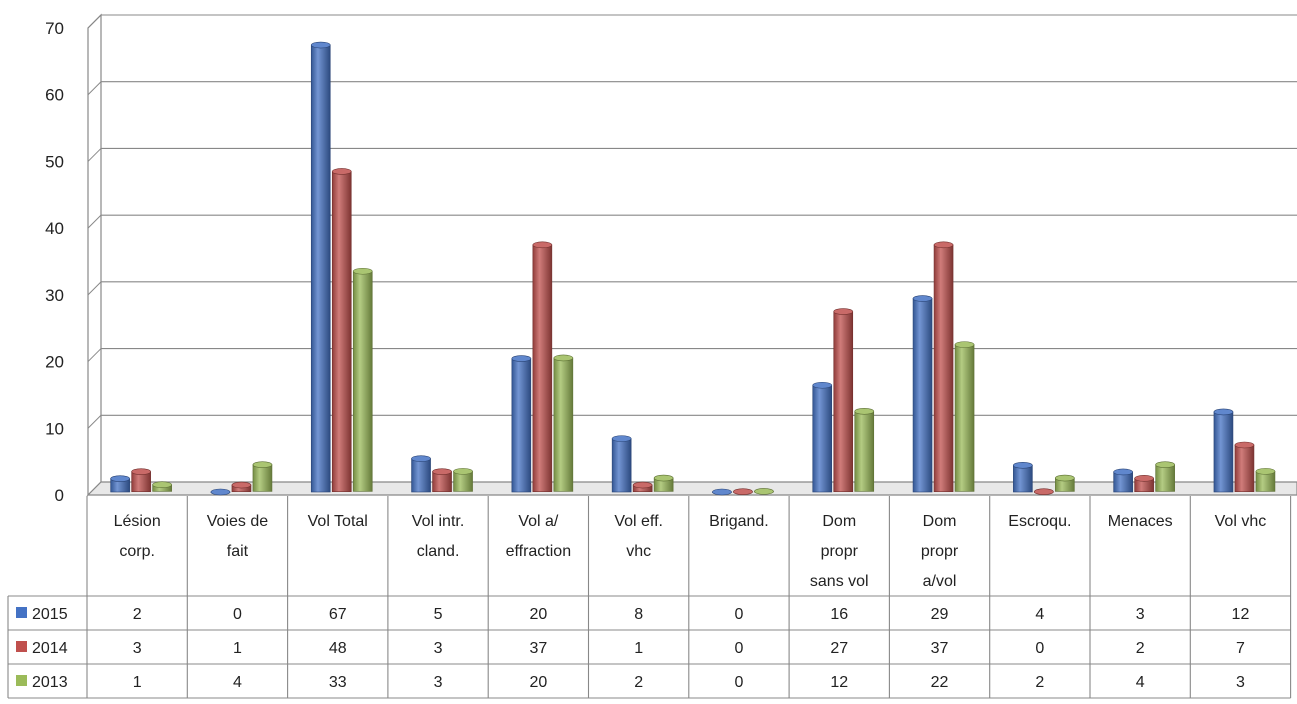 The width and height of the screenshot is (1297, 704). Describe the element at coordinates (940, 682) in the screenshot. I see `table-cell: 22` at that location.